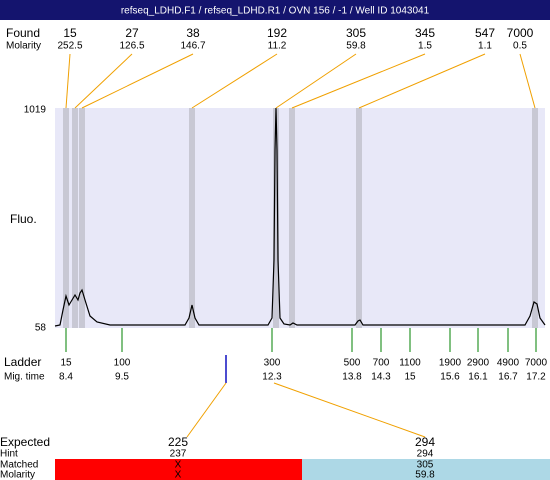 The image size is (550, 480). What do you see at coordinates (536, 377) in the screenshot?
I see `mig-time: 17.2` at bounding box center [536, 377].